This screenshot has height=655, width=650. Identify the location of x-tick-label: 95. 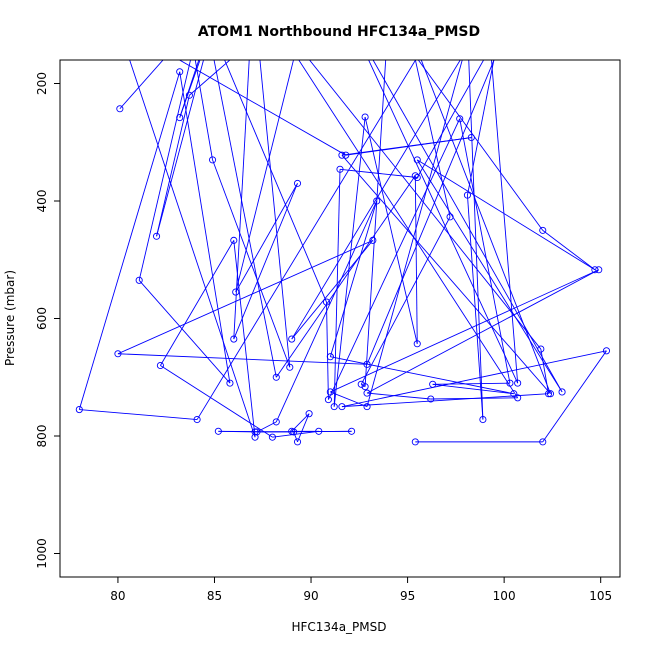
(407, 596).